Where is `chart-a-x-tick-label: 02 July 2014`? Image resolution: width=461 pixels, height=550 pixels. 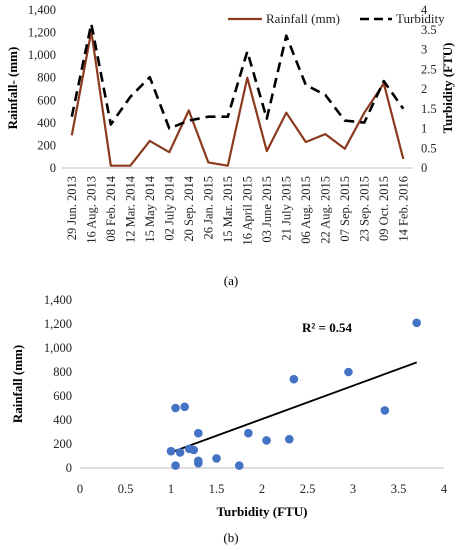
chart-a-x-tick-label: 02 July 2014 is located at coordinates (169, 207).